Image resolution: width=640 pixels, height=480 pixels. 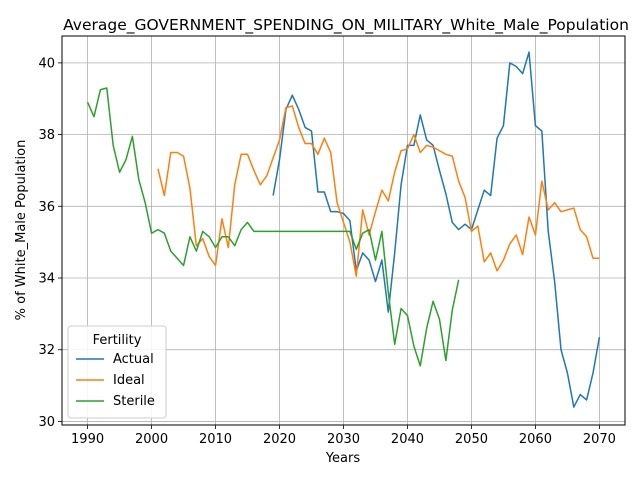 I want to click on y-tick-label: 40, so click(x=46, y=63).